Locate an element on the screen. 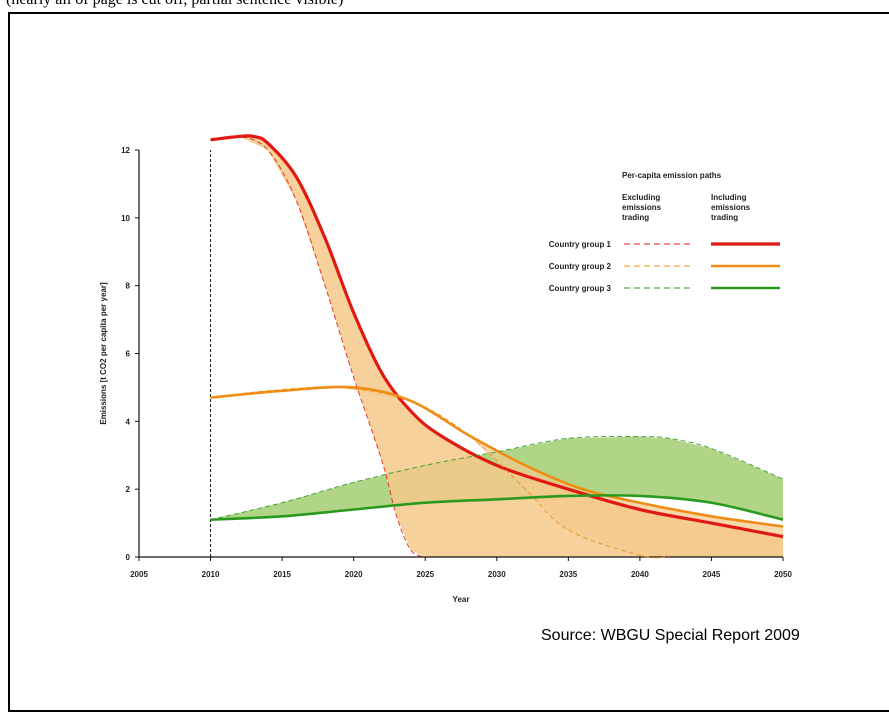  source-caption: Source: WBGU Special Report 2009 is located at coordinates (670, 635).